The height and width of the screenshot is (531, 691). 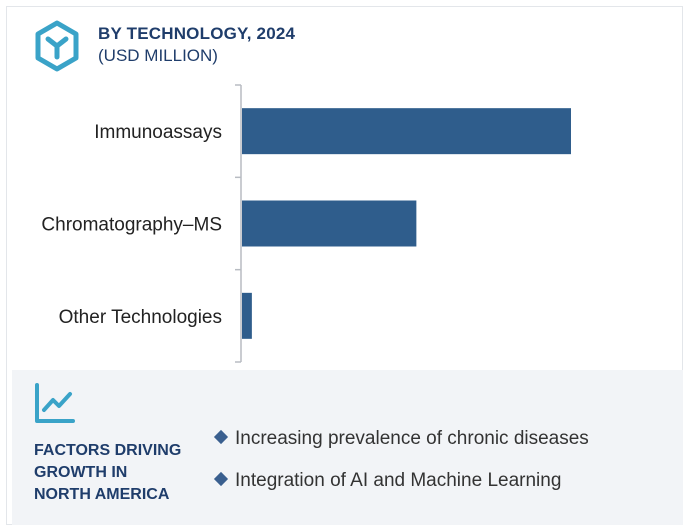 What do you see at coordinates (57, 46) in the screenshot?
I see `hexagon-y-logo-icon` at bounding box center [57, 46].